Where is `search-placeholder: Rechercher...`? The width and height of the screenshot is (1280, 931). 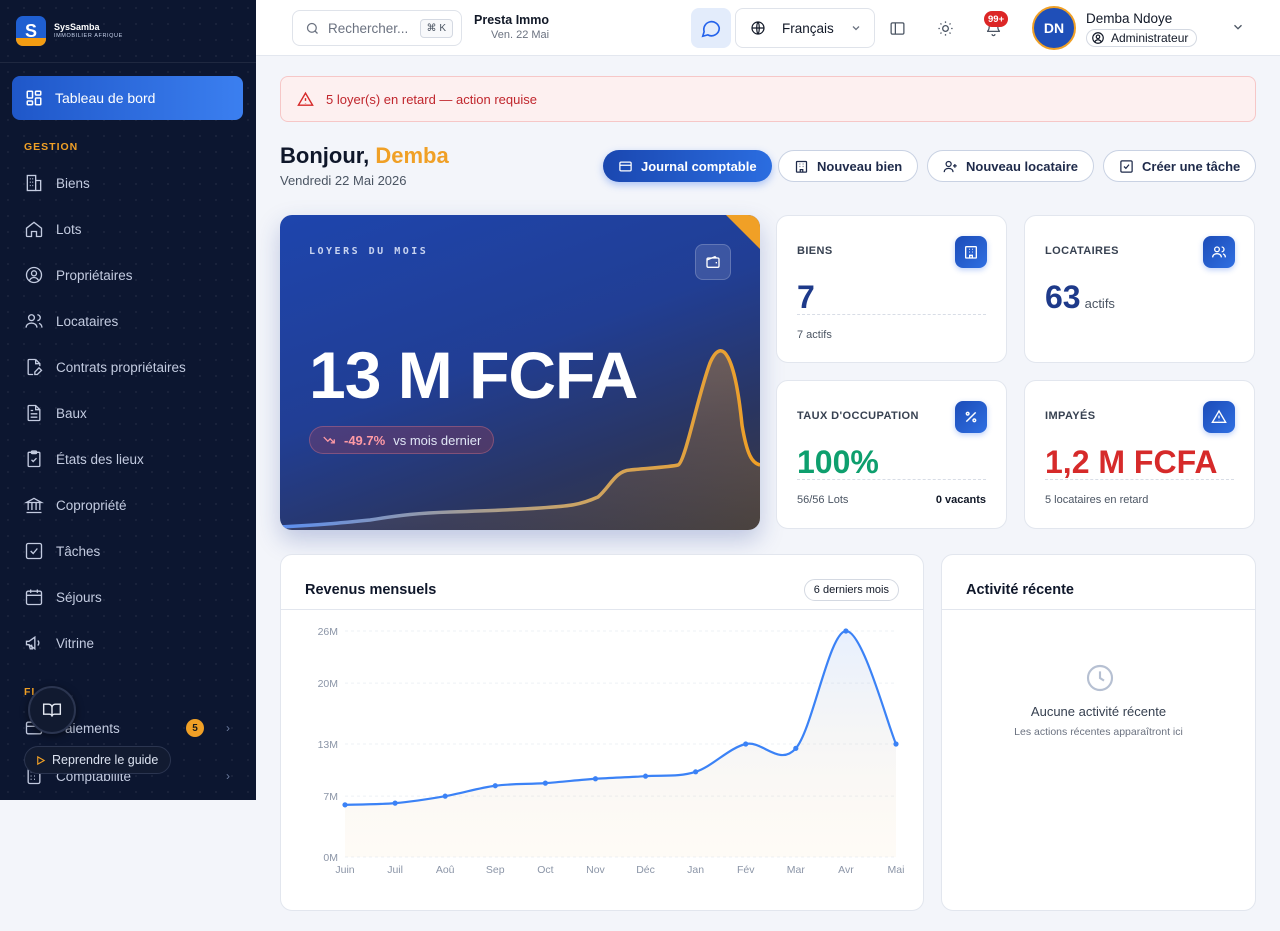 search-placeholder: Rechercher... is located at coordinates (368, 28).